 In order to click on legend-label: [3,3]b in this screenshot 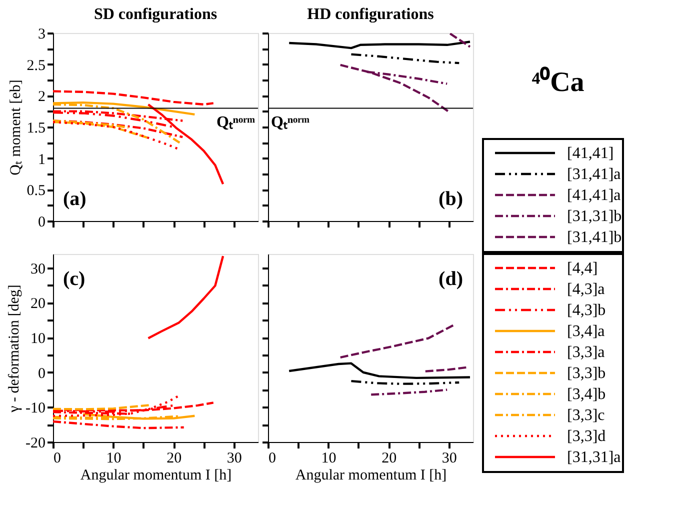, I will do `click(586, 373)`.